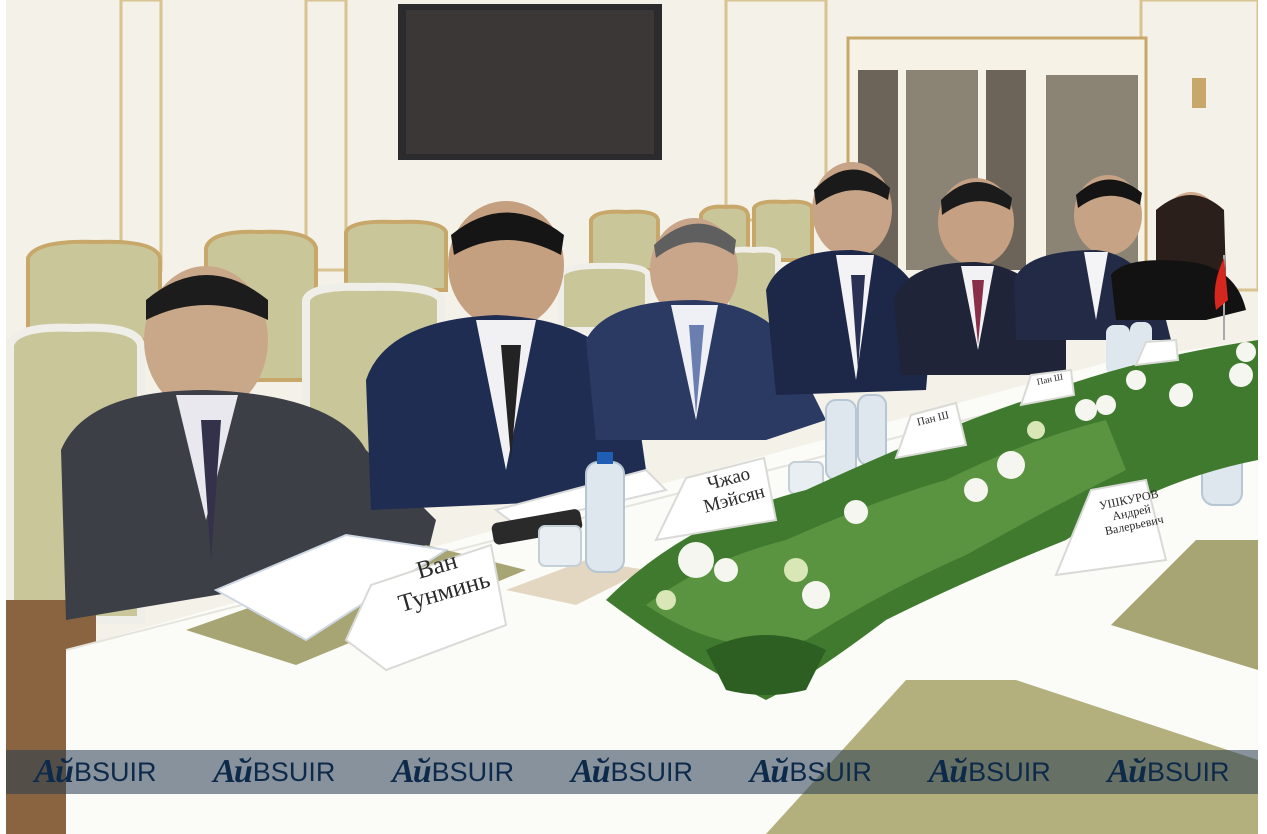  Describe the element at coordinates (1199, 93) in the screenshot. I see `wall-lamp` at that location.